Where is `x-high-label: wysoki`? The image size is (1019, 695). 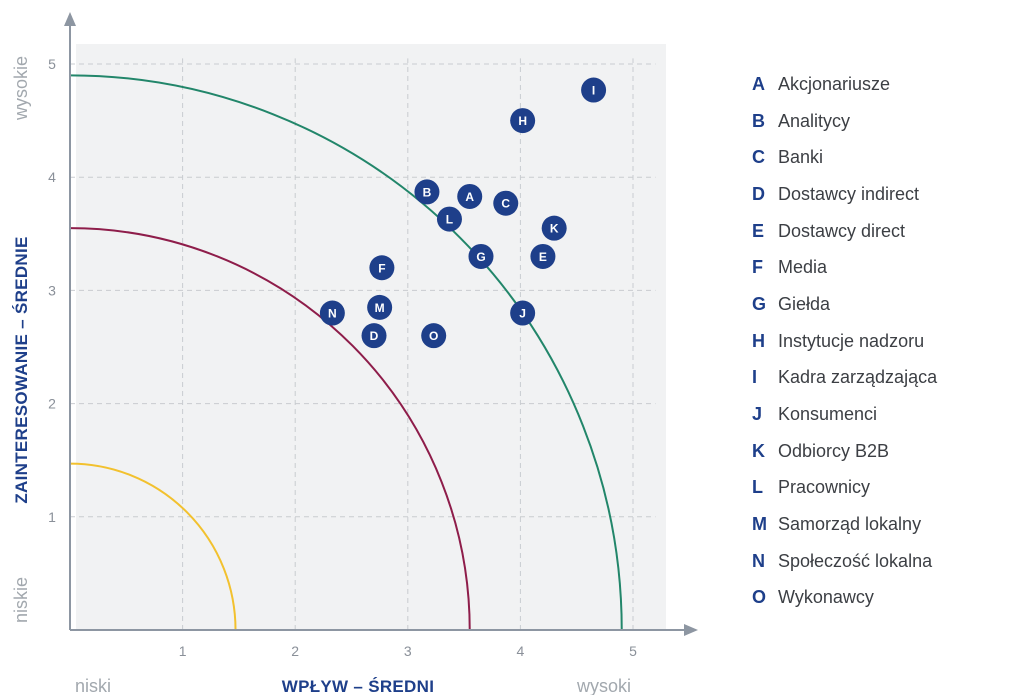 x-high-label: wysoki is located at coordinates (603, 685).